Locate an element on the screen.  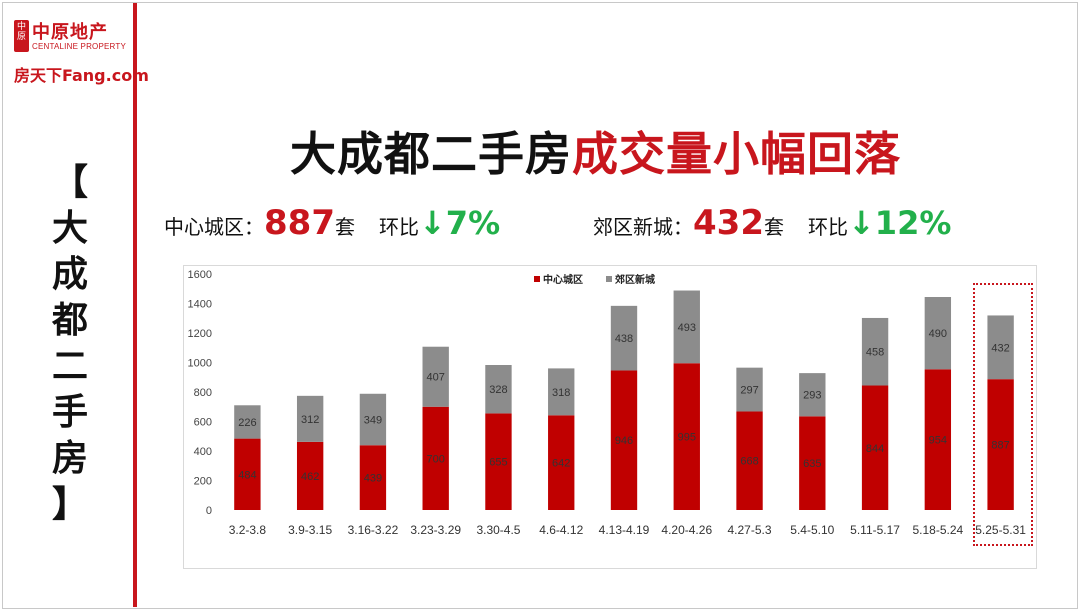
stat-center-value: 887 is located at coordinates (299, 223).